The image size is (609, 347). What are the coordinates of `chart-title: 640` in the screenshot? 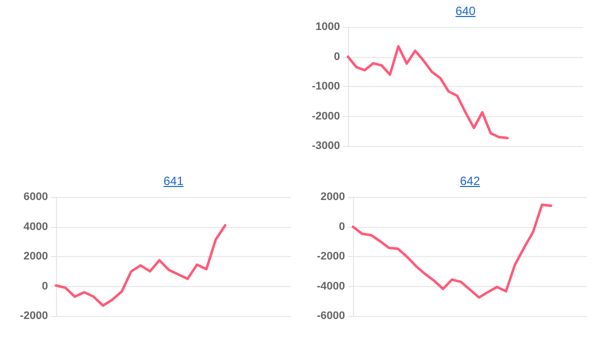 It's located at (465, 11).